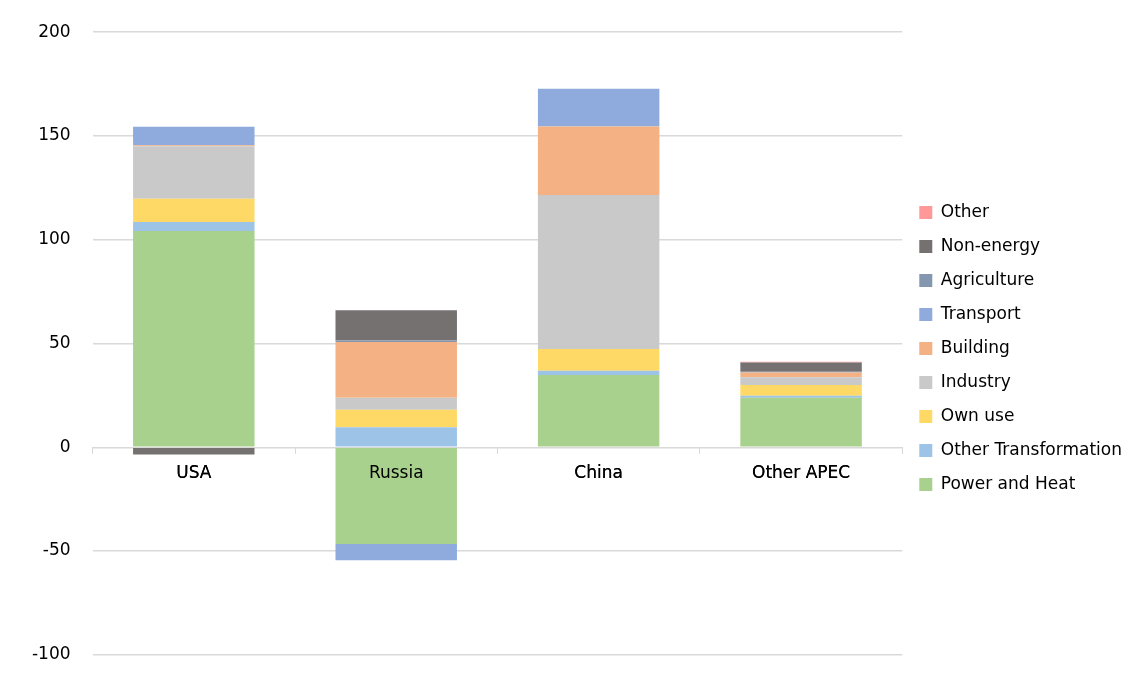  Describe the element at coordinates (51, 653) in the screenshot. I see `y-tick-label: -100` at that location.